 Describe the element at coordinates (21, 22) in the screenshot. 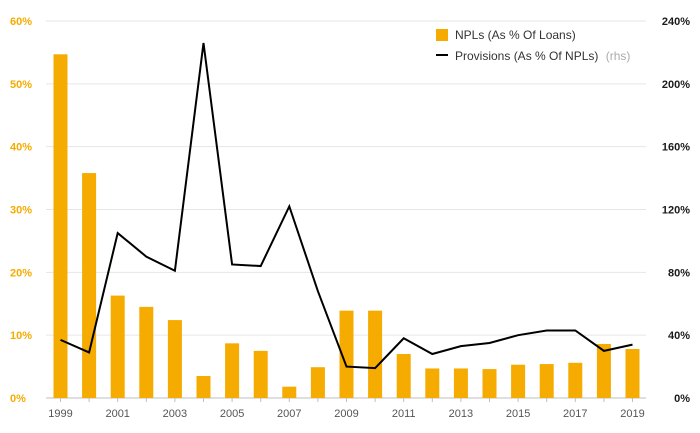

I see `left-tick-label: 60%` at that location.